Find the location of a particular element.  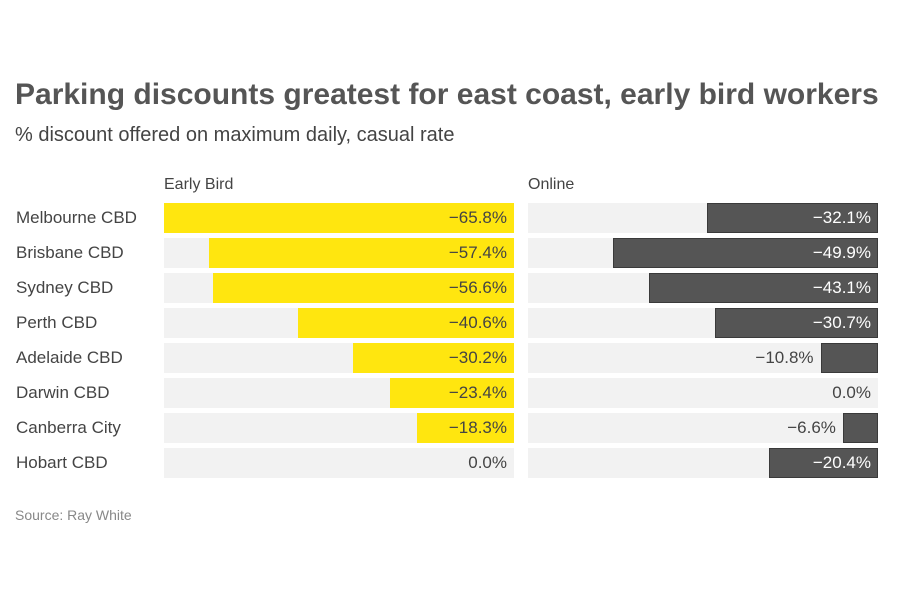

bar-track: −6.6% is located at coordinates (703, 428).